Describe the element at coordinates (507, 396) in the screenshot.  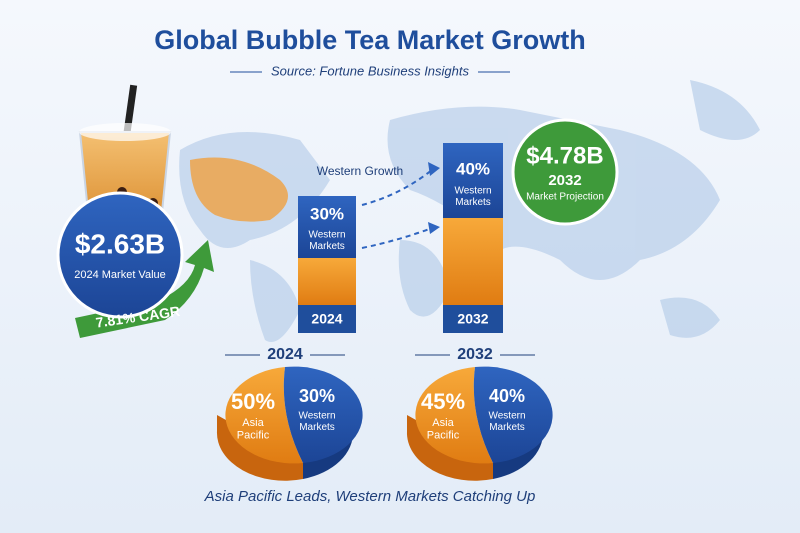
I see `west-share: 40%` at that location.